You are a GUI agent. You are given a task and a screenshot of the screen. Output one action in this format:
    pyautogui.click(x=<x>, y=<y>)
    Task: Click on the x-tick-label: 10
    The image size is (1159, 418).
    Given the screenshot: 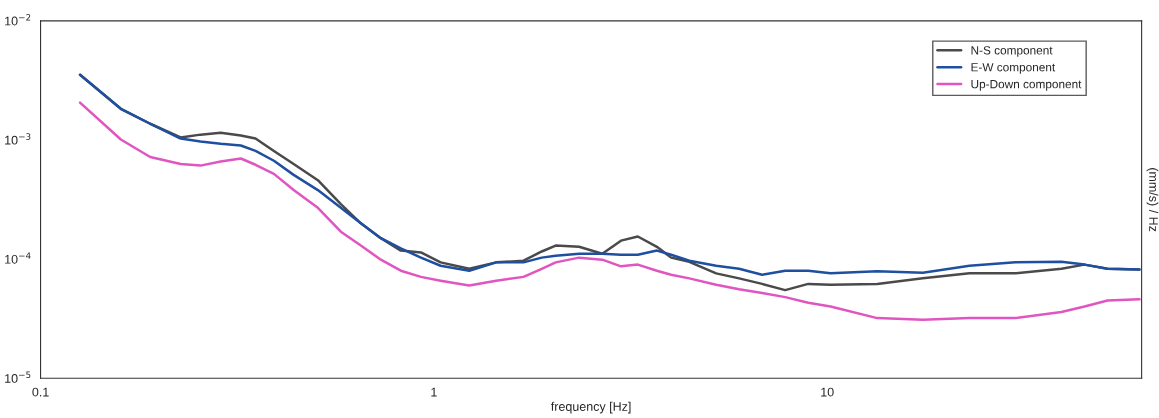 What is the action you would take?
    pyautogui.click(x=827, y=392)
    